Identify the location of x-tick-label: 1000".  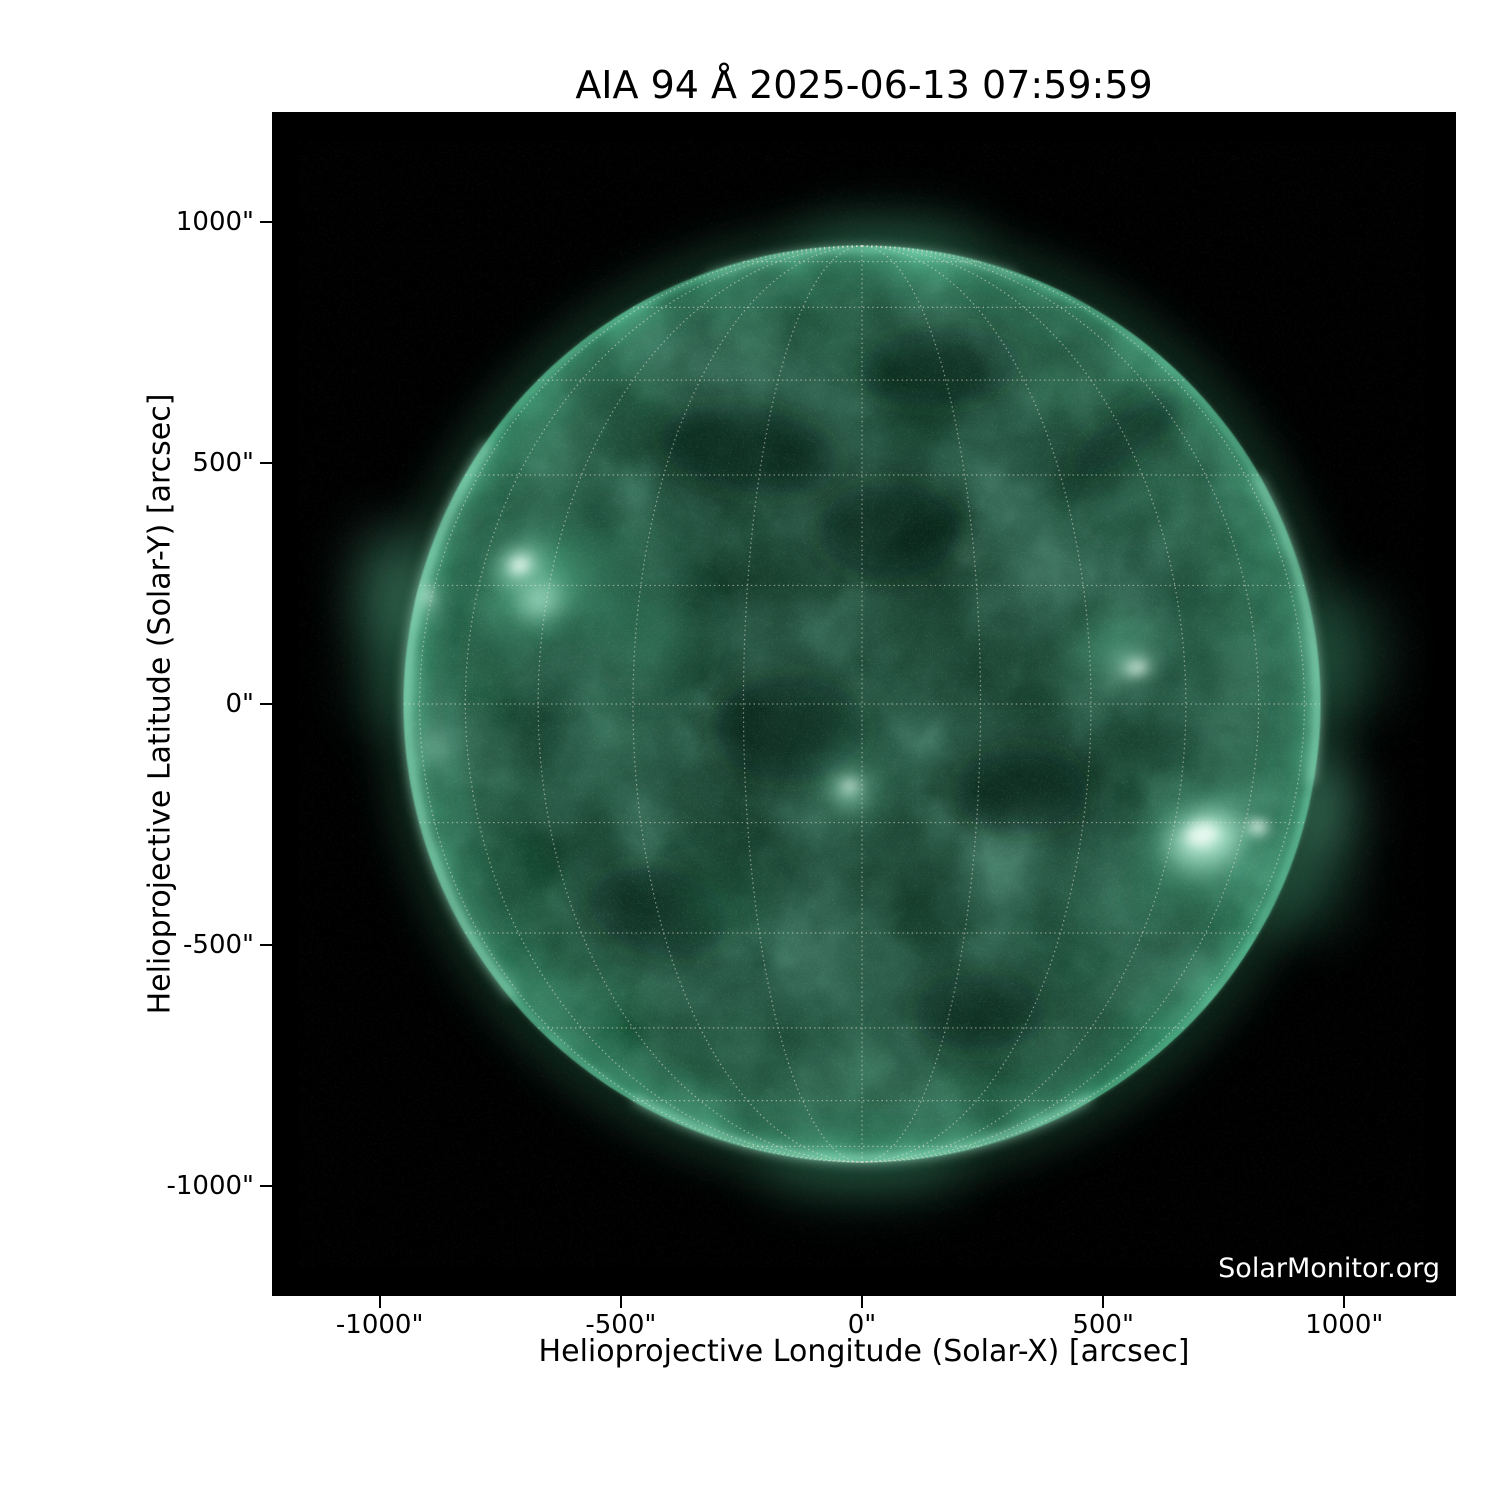
(1344, 1325).